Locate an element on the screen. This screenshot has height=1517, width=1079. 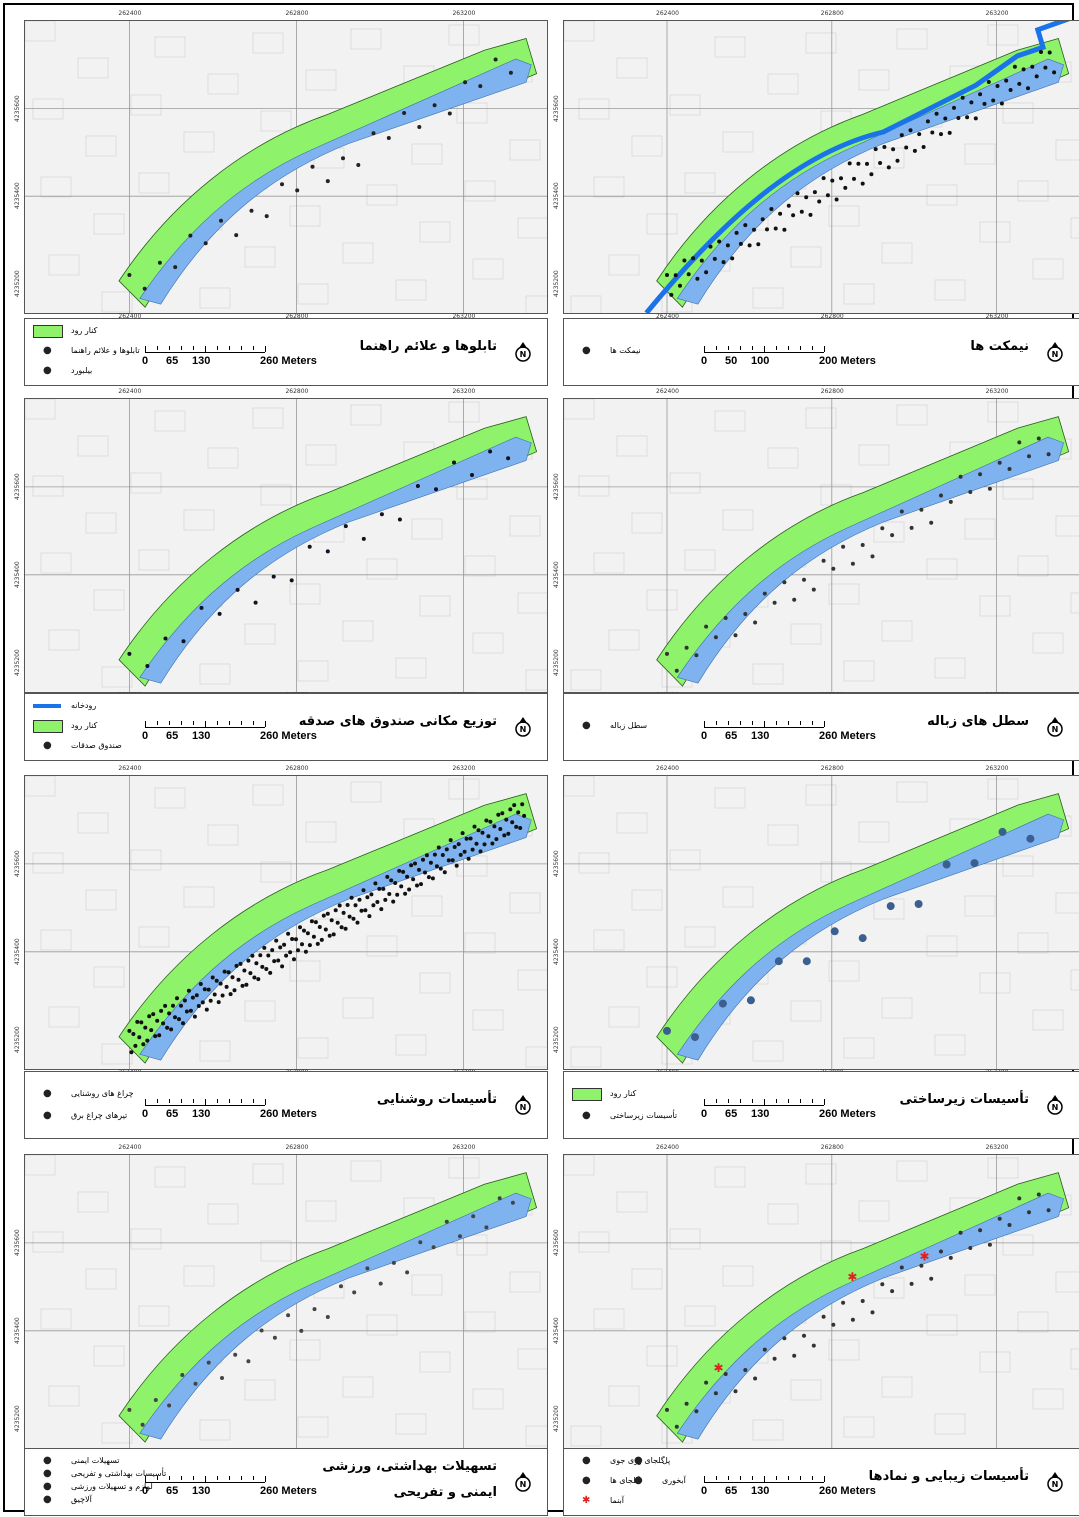
map-p5 is located at coordinates (286, 922).